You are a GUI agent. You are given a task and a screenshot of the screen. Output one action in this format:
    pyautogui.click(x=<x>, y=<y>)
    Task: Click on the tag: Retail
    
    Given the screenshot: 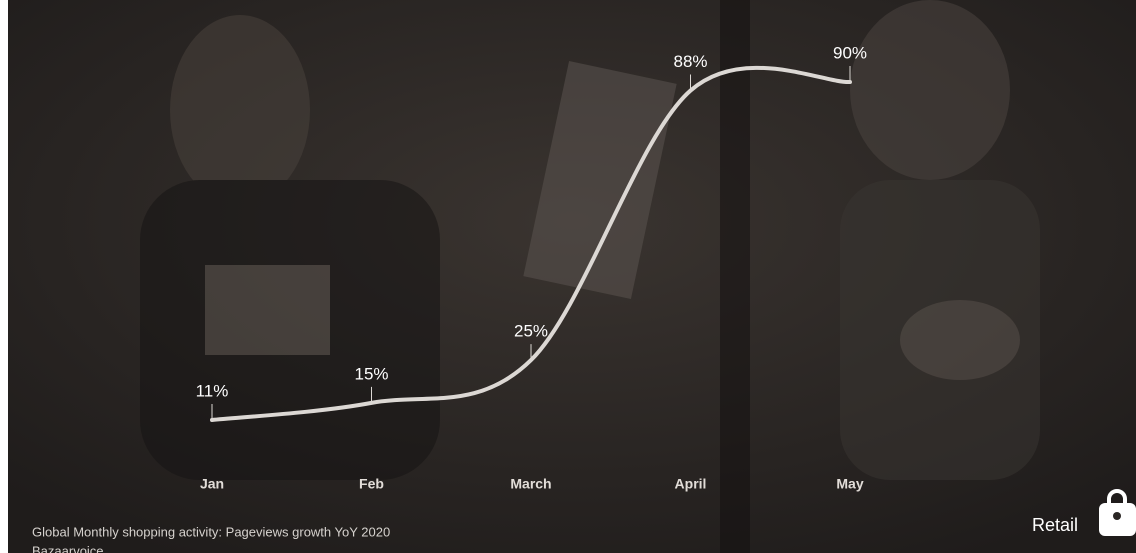 What is the action you would take?
    pyautogui.click(x=1055, y=525)
    